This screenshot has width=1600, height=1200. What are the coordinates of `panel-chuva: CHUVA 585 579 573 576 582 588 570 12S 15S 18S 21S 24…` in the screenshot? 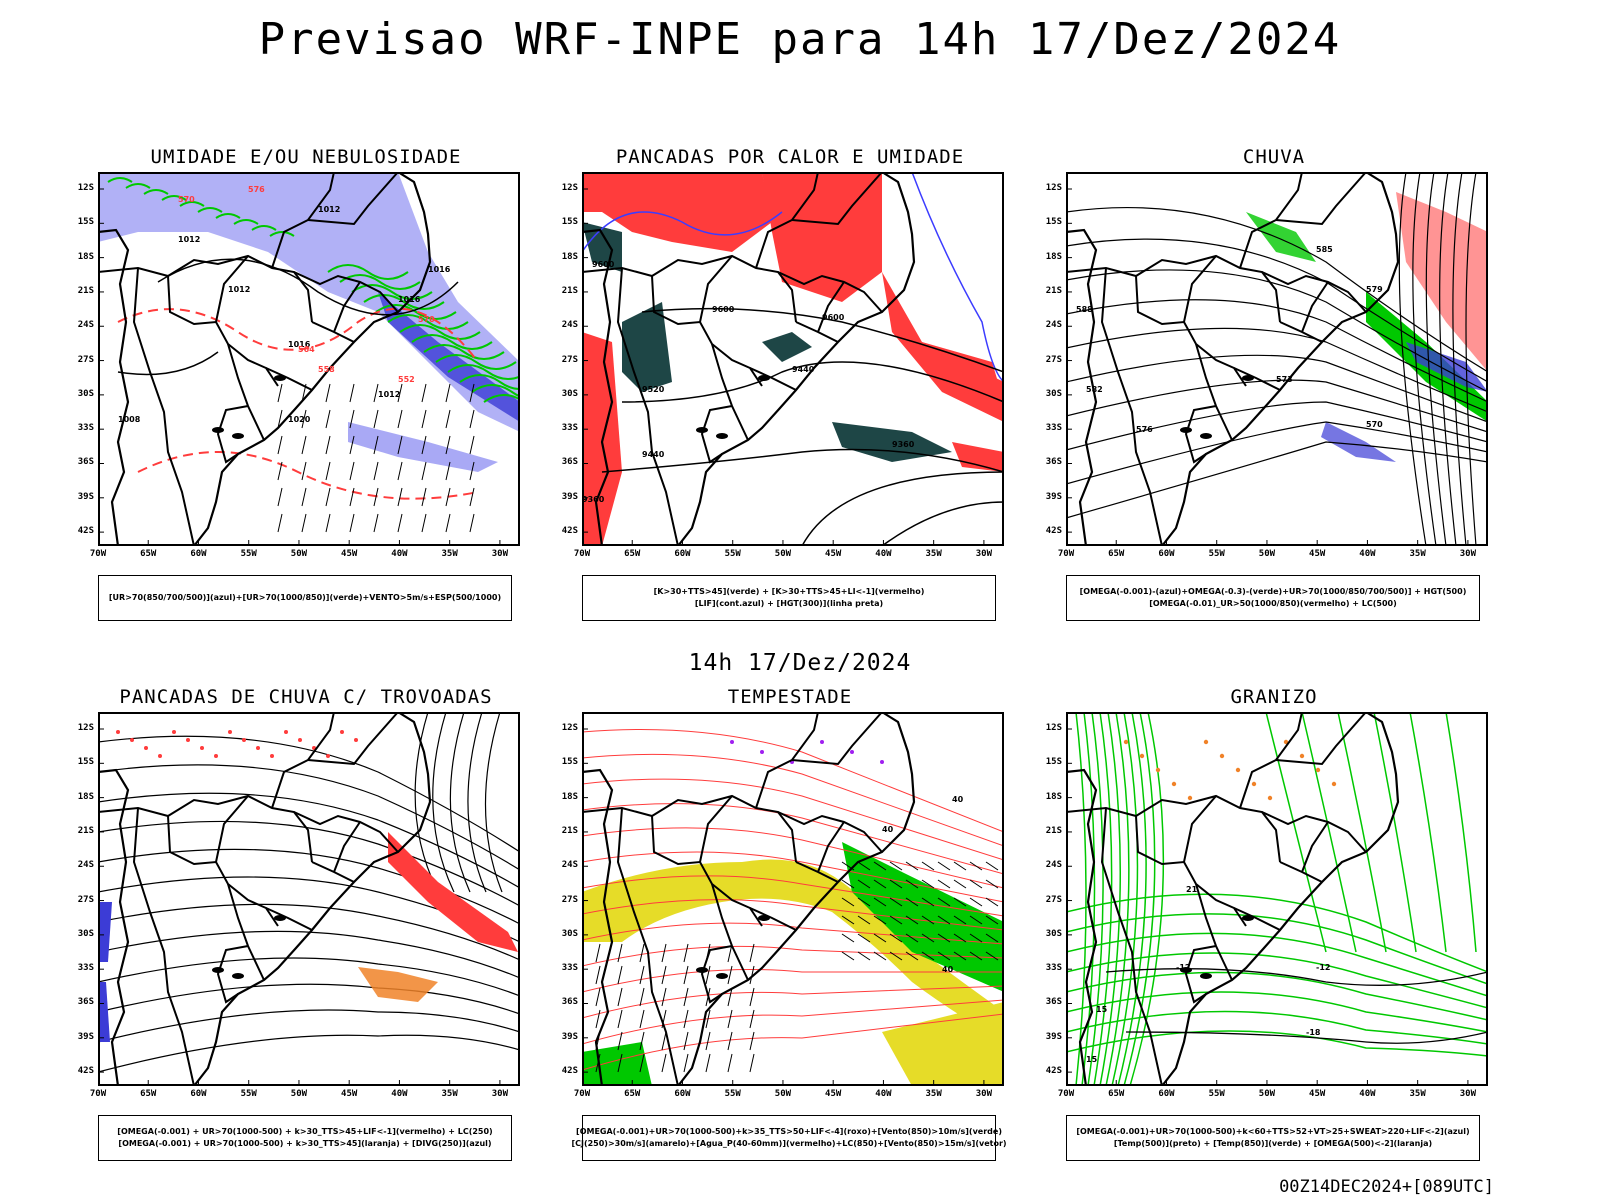 It's located at (1274, 396).